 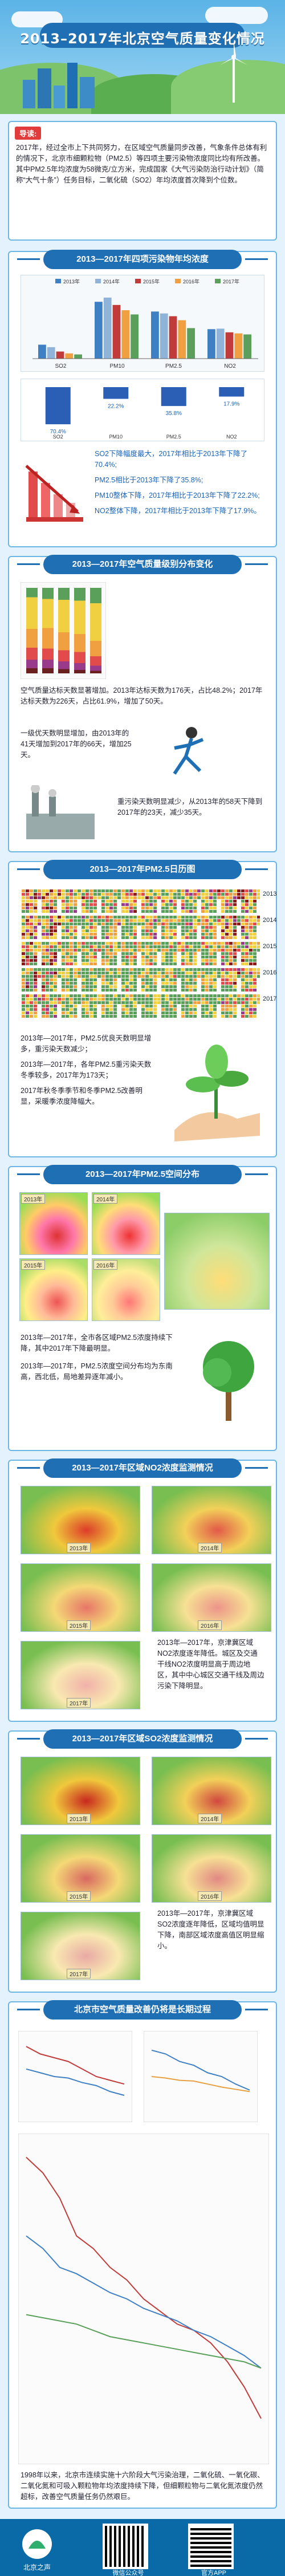 What do you see at coordinates (142, 35) in the screenshot?
I see `title-ribbon` at bounding box center [142, 35].